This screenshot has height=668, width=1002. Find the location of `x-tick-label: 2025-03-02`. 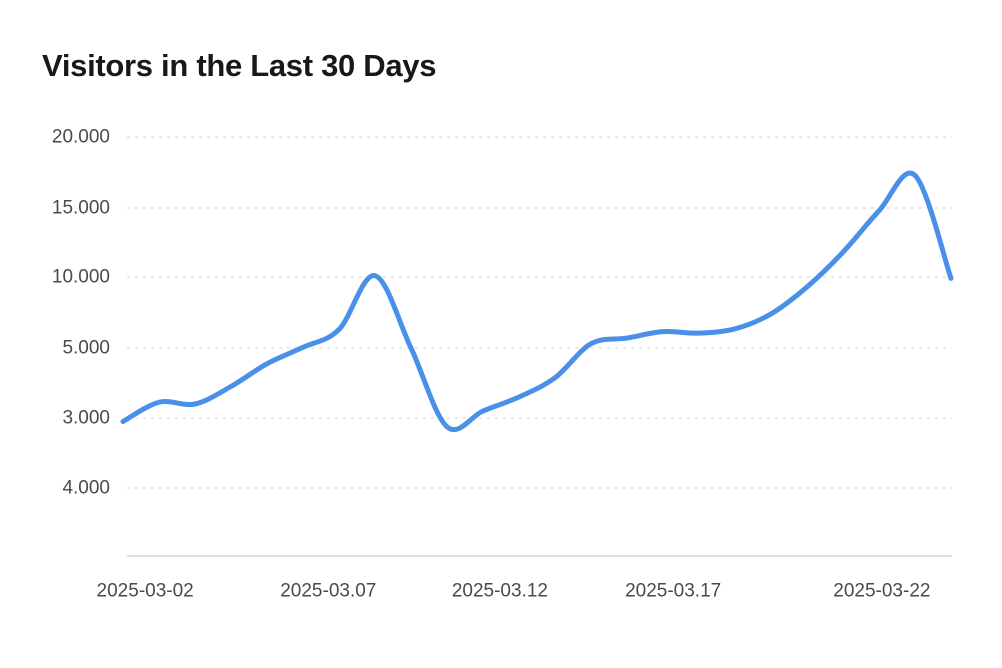

x-tick-label: 2025-03-02 is located at coordinates (145, 591).